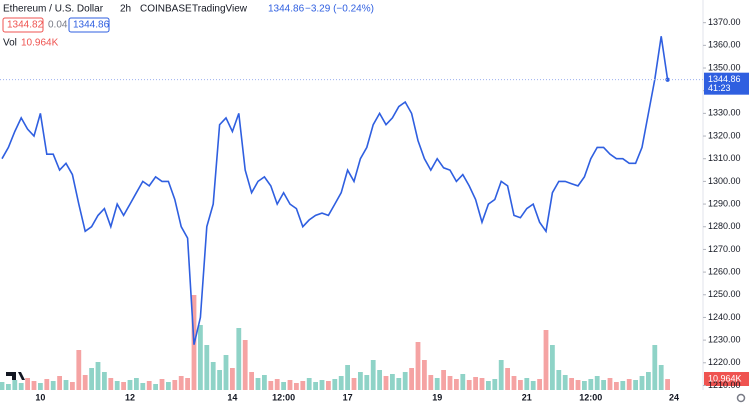 The width and height of the screenshot is (749, 407). What do you see at coordinates (286, 9) in the screenshot?
I see `last-price: 1344.86` at bounding box center [286, 9].